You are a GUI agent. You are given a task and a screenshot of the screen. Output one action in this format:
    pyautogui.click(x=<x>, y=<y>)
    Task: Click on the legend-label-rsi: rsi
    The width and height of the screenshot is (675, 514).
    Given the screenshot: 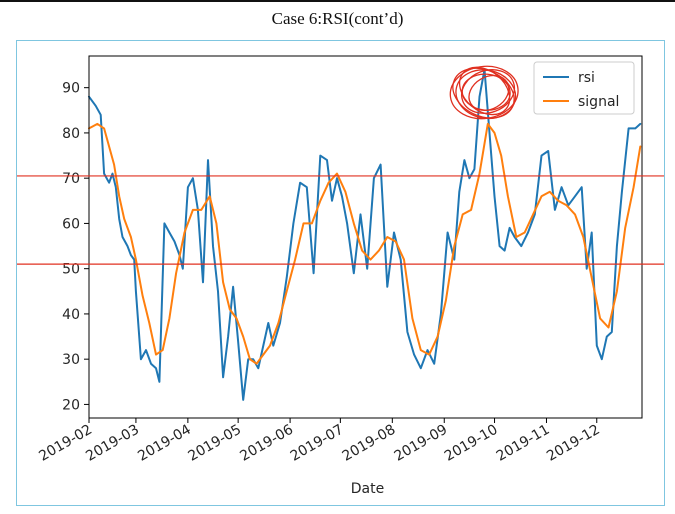 What is the action you would take?
    pyautogui.click(x=586, y=78)
    